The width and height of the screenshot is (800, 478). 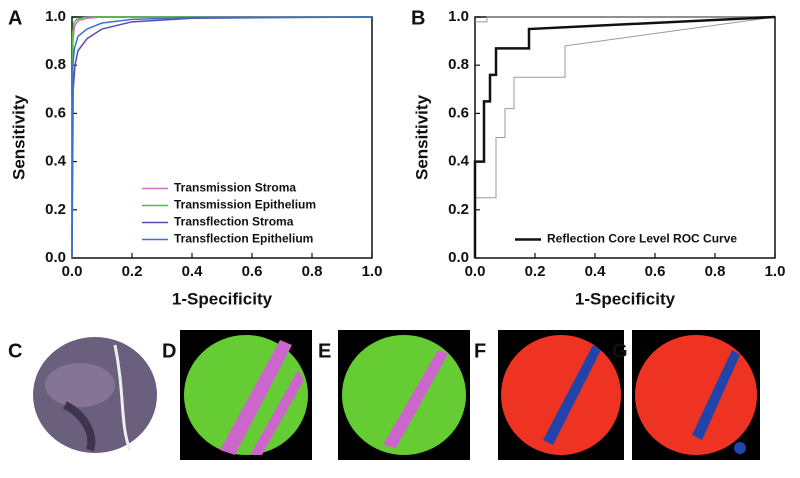 I want to click on legend-label: Reflection Core Level ROC Curve, so click(x=642, y=239).